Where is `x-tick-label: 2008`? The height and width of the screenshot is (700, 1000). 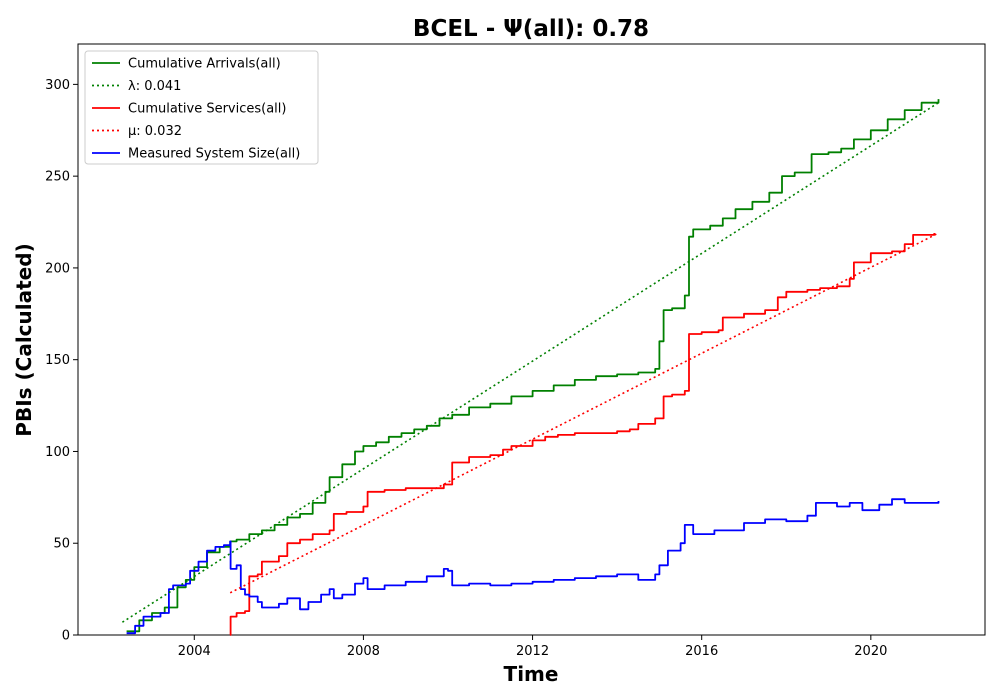 x-tick-label: 2008 is located at coordinates (363, 651).